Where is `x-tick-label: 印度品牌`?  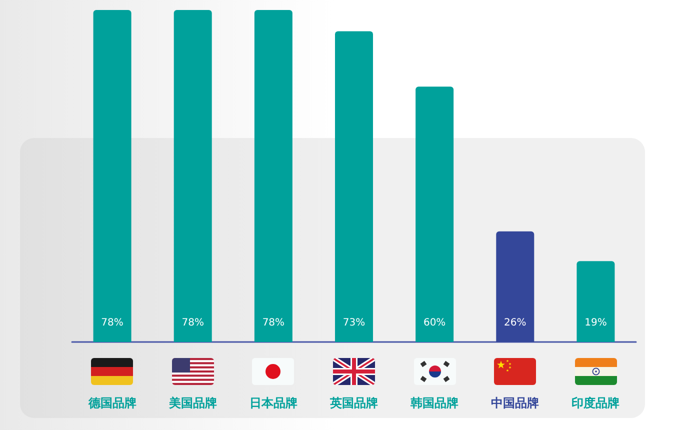
x-tick-label: 印度品牌 is located at coordinates (596, 403).